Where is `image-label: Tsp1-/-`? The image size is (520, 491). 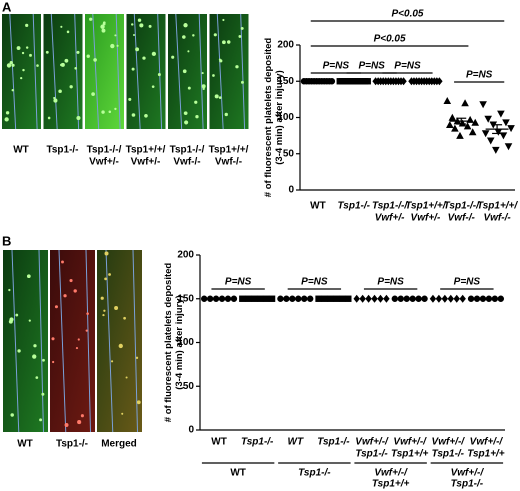 image-label: Tsp1-/- is located at coordinates (72, 444).